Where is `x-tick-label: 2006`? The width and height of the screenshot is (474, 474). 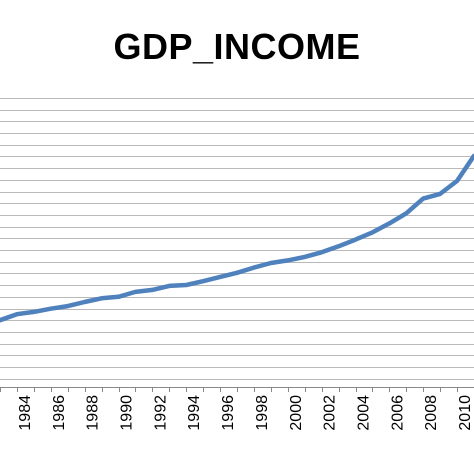 x-tick-label: 2006 is located at coordinates (397, 413).